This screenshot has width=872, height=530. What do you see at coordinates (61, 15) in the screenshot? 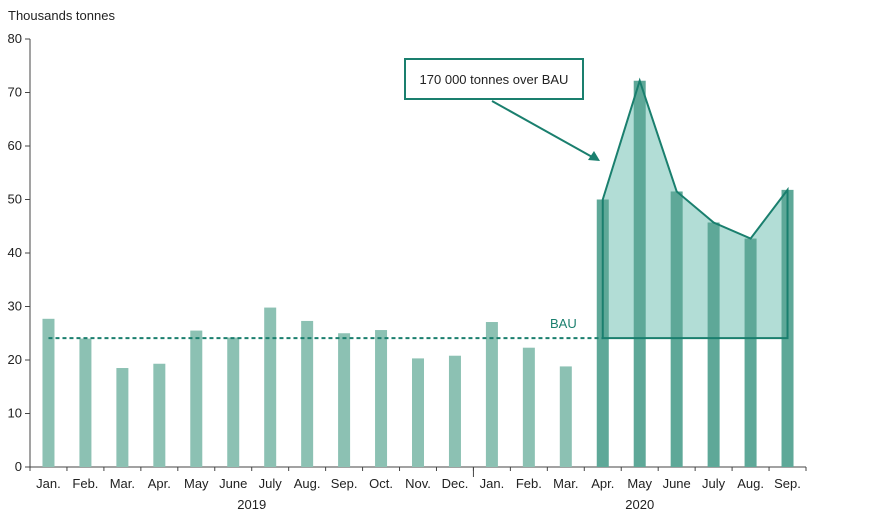
I see `y-axis-title: Thousands tonnes` at bounding box center [61, 15].